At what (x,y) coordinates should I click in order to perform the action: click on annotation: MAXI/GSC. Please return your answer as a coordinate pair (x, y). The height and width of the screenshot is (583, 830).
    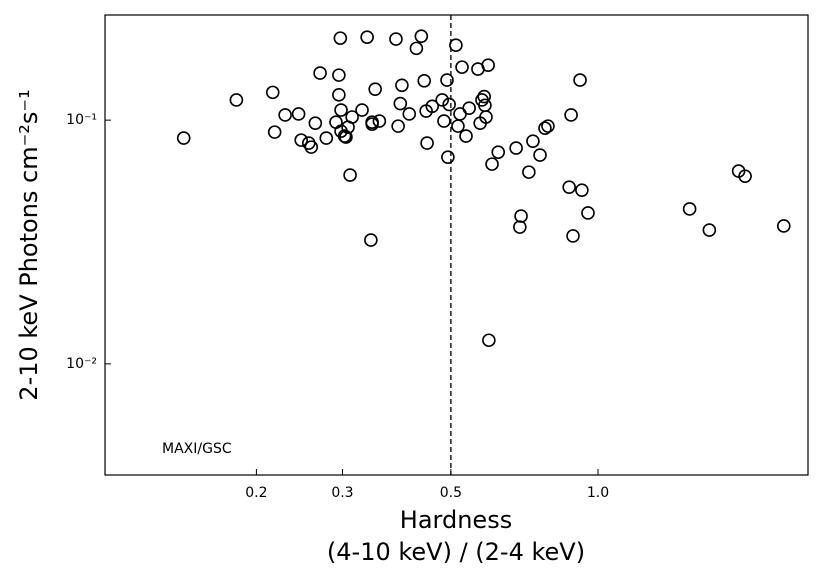
    Looking at the image, I should click on (197, 449).